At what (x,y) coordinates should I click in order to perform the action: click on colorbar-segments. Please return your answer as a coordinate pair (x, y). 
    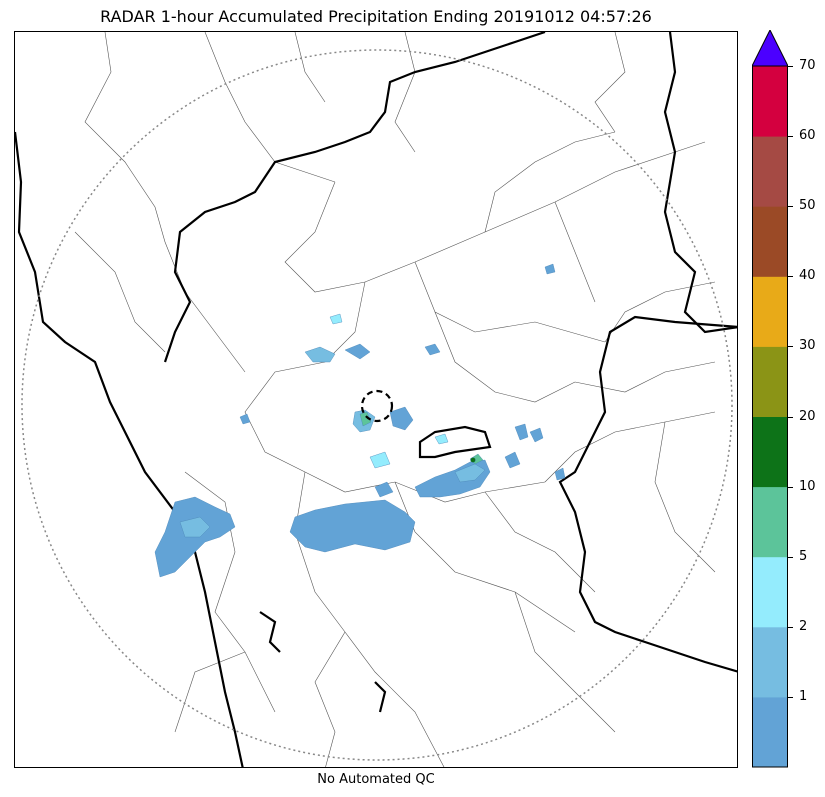
    Looking at the image, I should click on (770, 417).